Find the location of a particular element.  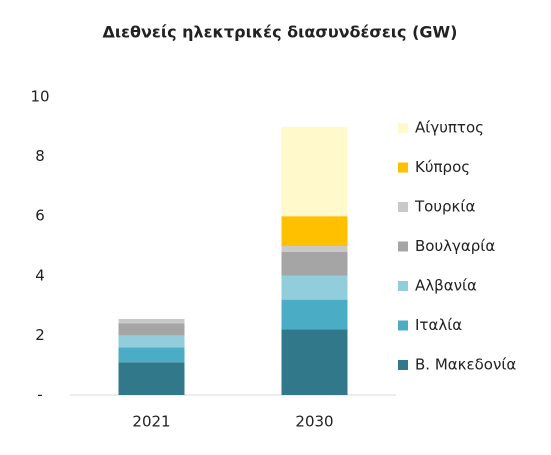

y-tick-label: 6 is located at coordinates (40, 216).